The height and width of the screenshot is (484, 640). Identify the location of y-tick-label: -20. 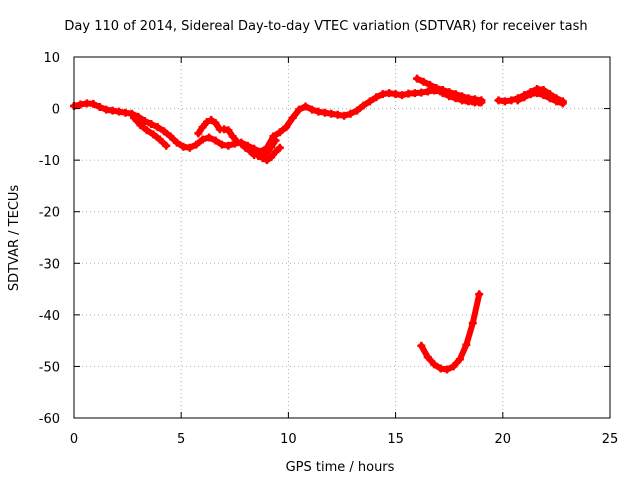
(49, 213).